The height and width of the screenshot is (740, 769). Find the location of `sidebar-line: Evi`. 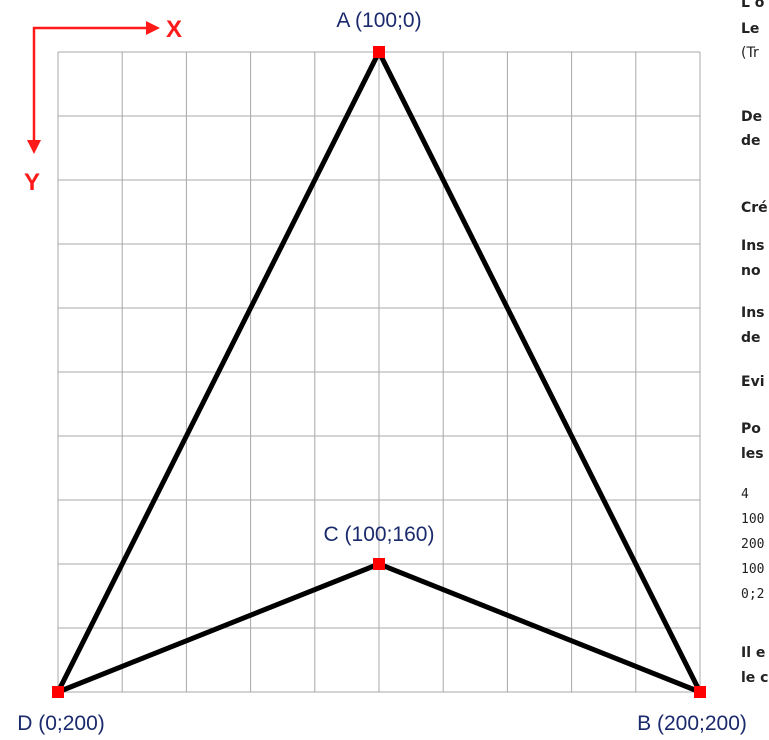

sidebar-line: Evi is located at coordinates (753, 382).